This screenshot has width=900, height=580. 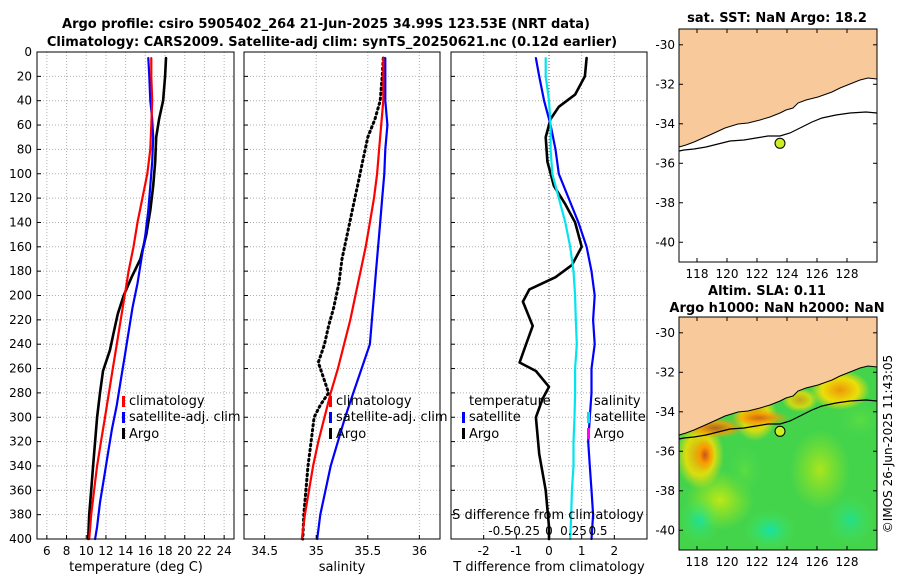 I want to click on salinity-xtick-label: 35.5, so click(x=367, y=551).